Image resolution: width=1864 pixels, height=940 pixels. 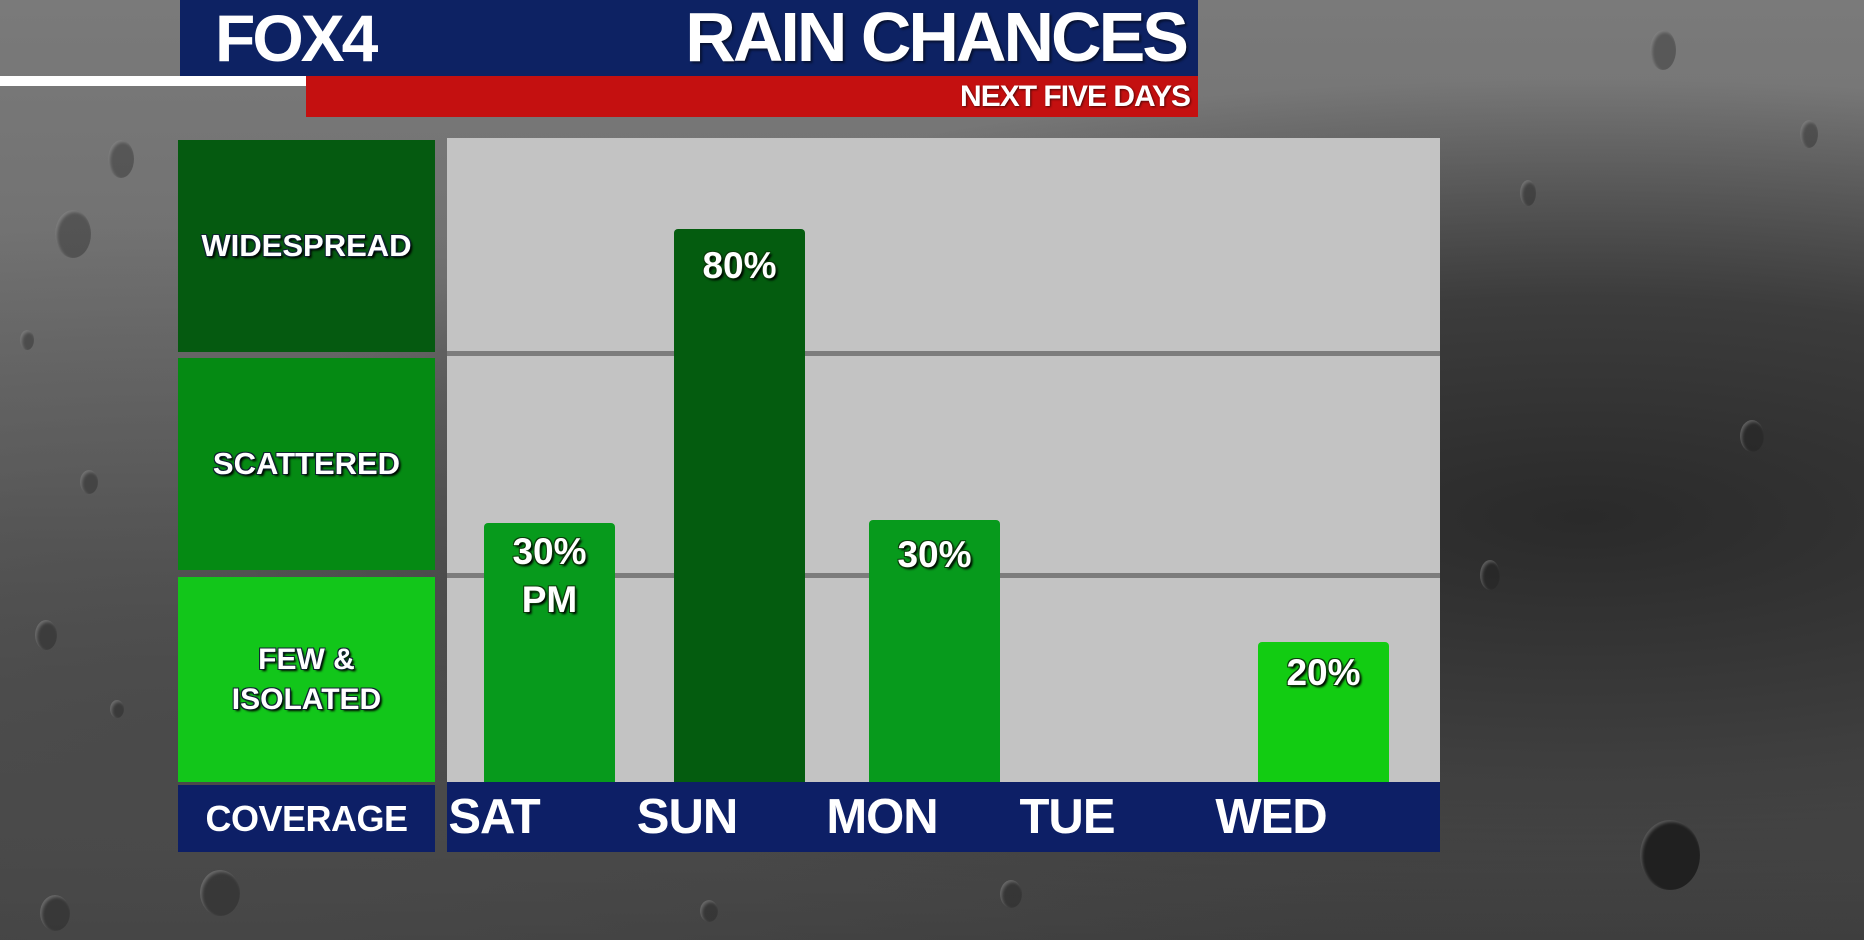 What do you see at coordinates (1075, 96) in the screenshot?
I see `page-subtitle: NEXT FIVE DAYS` at bounding box center [1075, 96].